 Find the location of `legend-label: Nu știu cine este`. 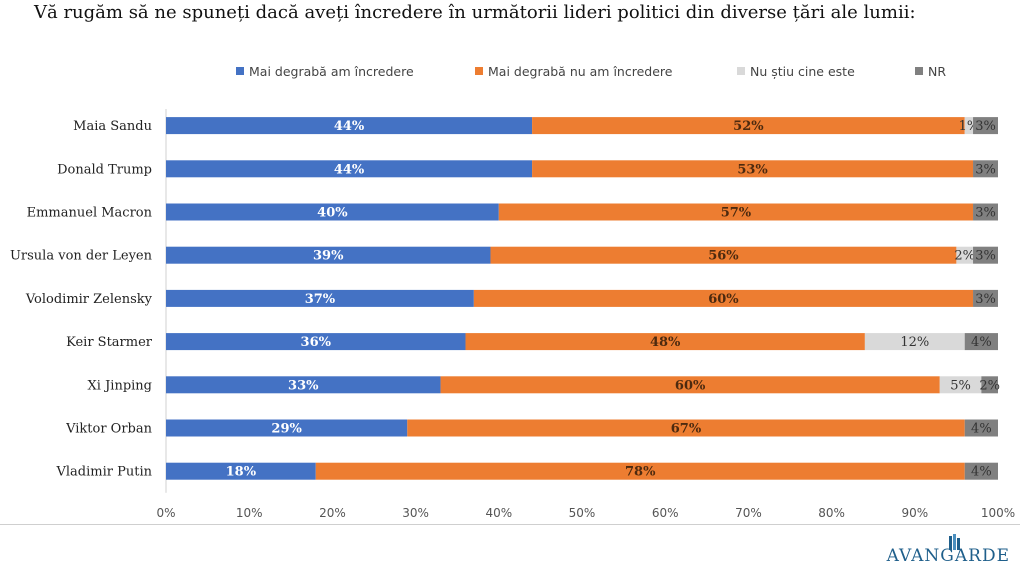

legend-label: Nu știu cine este is located at coordinates (802, 71).